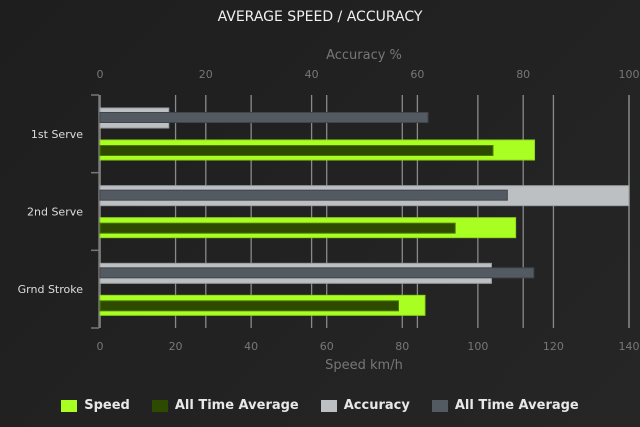 The height and width of the screenshot is (427, 640). What do you see at coordinates (417, 74) in the screenshot?
I see `top-tick-label: 60` at bounding box center [417, 74].